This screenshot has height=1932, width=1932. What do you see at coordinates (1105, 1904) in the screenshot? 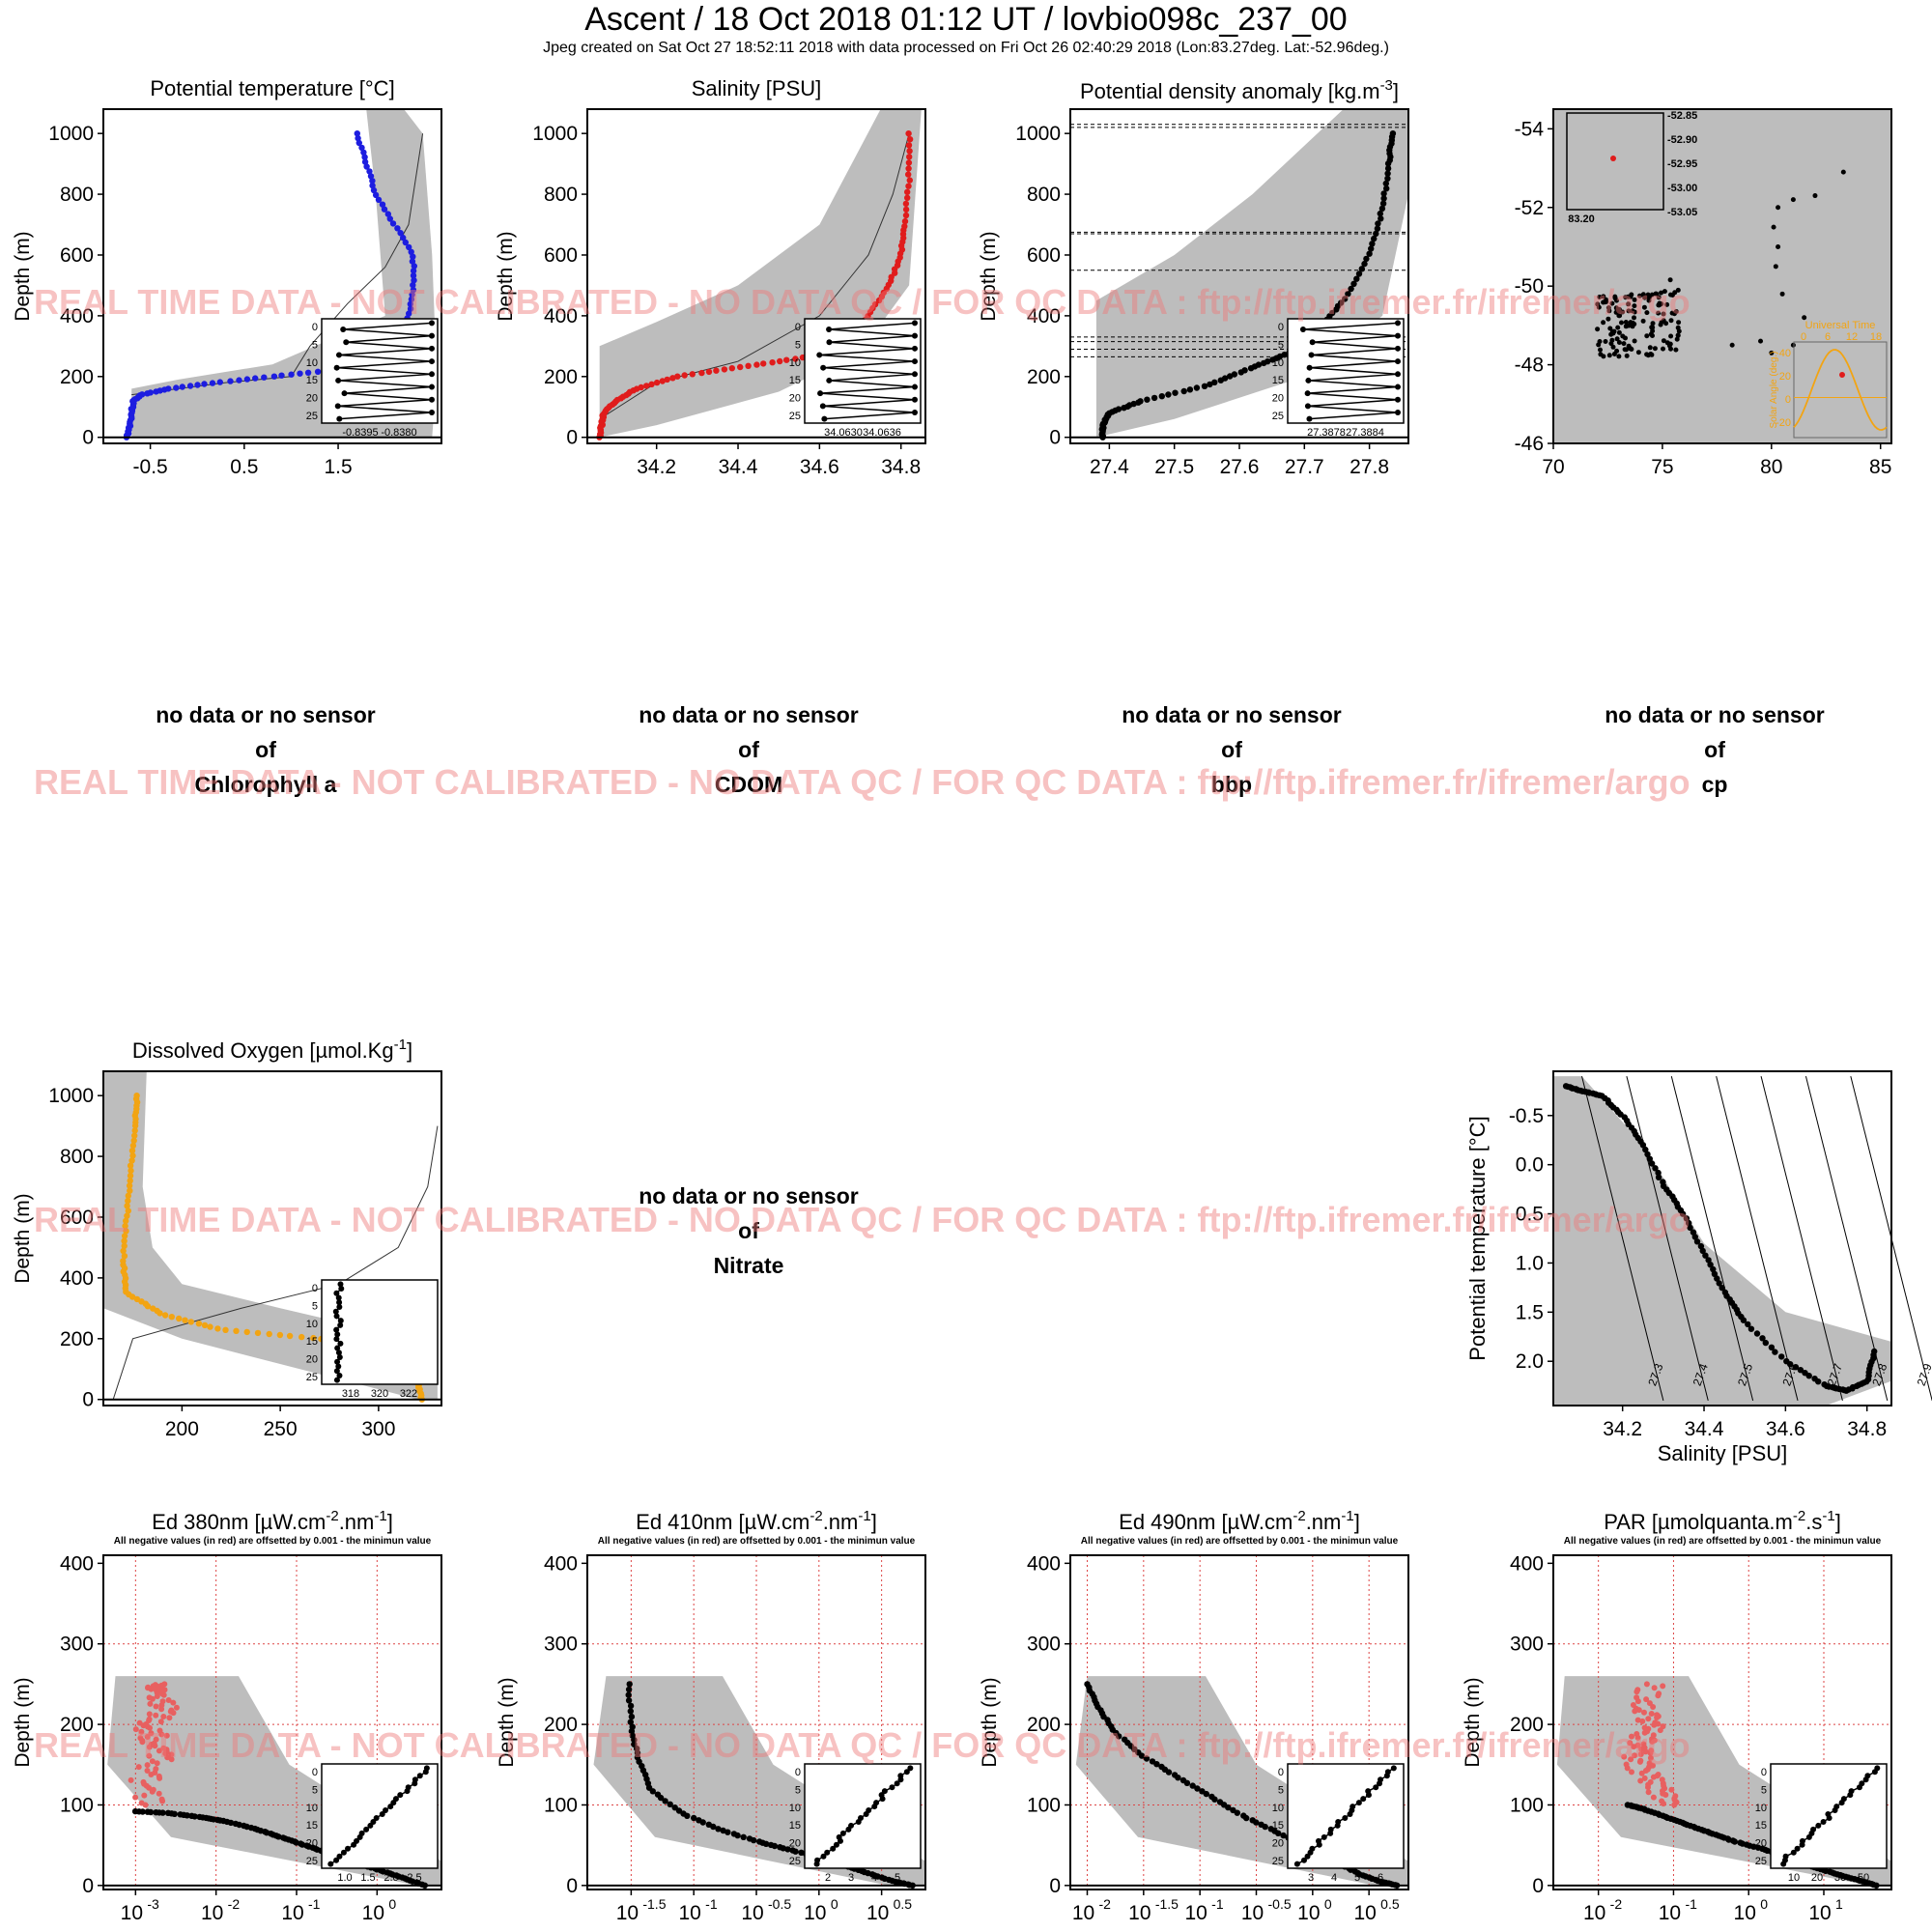
I see `x-tick-exponent: -2` at bounding box center [1105, 1904].